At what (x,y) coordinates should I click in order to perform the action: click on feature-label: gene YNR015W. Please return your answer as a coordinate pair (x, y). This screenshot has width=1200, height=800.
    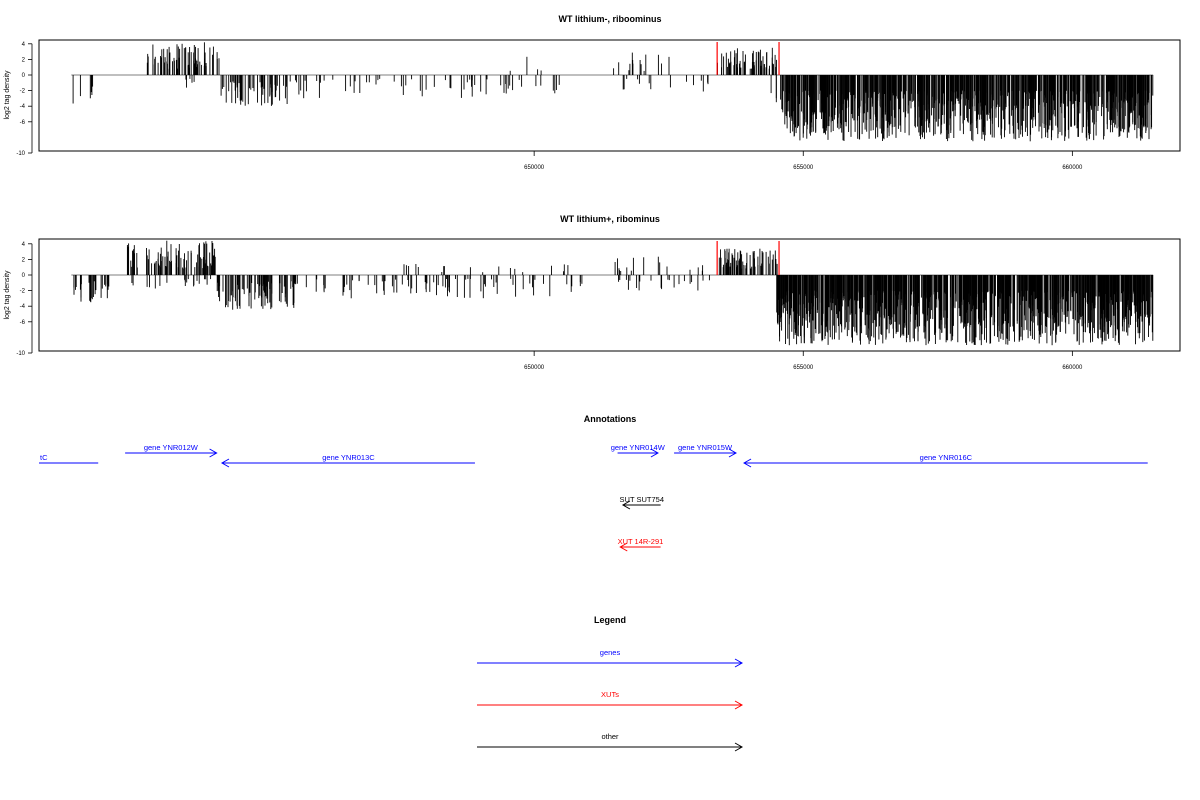
    Looking at the image, I should click on (705, 447).